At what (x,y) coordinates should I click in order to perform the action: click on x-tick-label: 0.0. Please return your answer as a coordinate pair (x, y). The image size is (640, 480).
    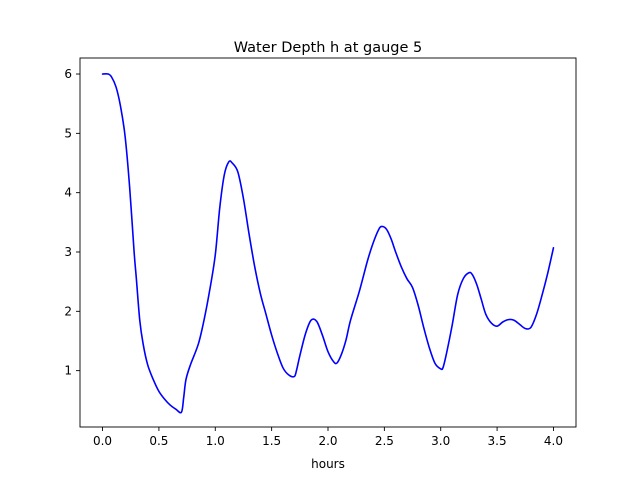
    Looking at the image, I should click on (102, 441).